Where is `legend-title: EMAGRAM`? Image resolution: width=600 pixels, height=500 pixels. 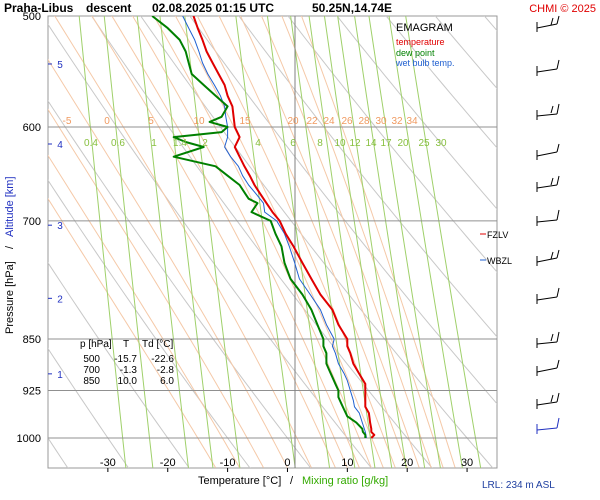 legend-title: EMAGRAM is located at coordinates (424, 28).